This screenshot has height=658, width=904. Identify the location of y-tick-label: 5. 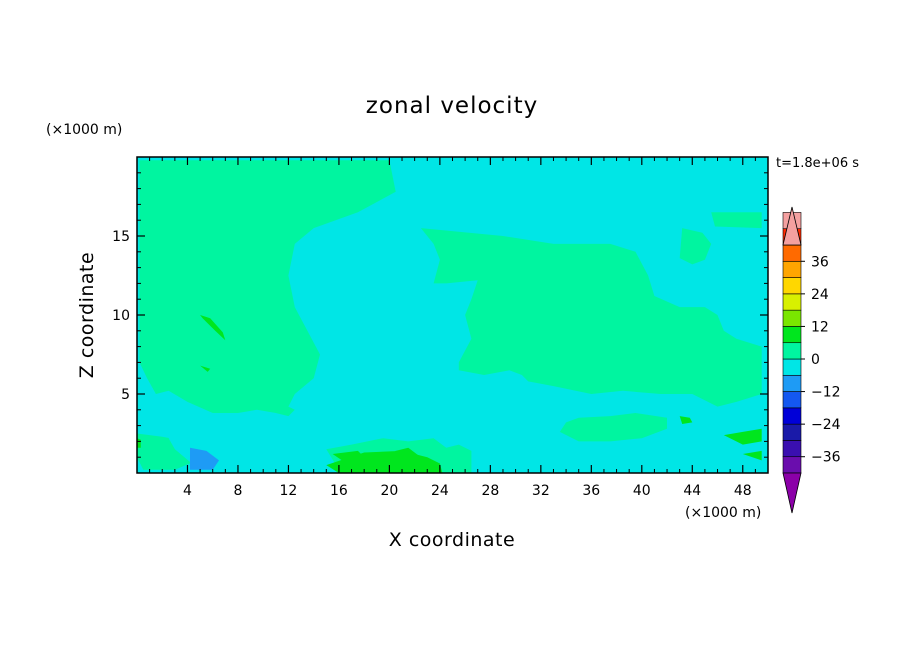
(125, 395).